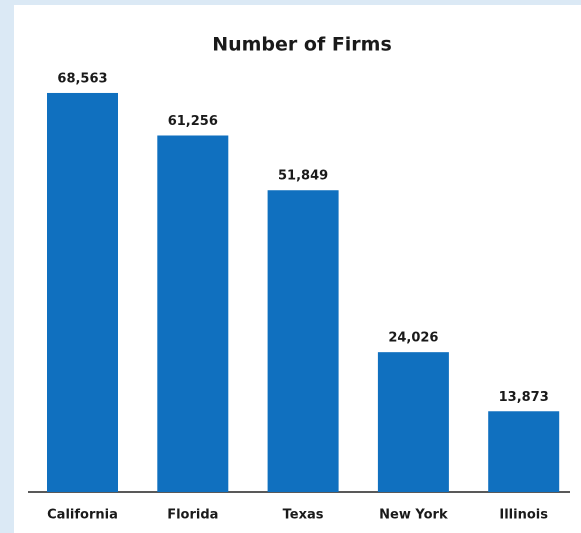 The image size is (581, 533). What do you see at coordinates (413, 515) in the screenshot?
I see `x-tick-label: New York` at bounding box center [413, 515].